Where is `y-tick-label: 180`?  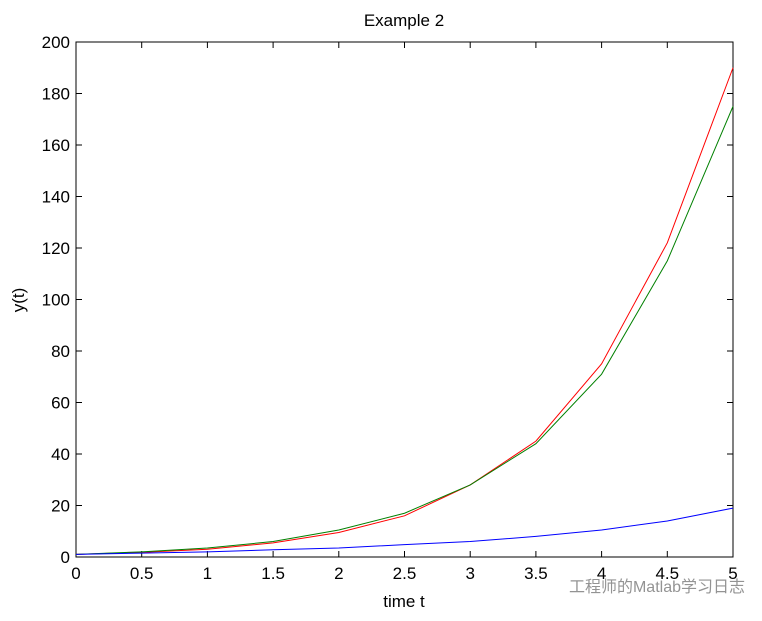 y-tick-label: 180 is located at coordinates (56, 94).